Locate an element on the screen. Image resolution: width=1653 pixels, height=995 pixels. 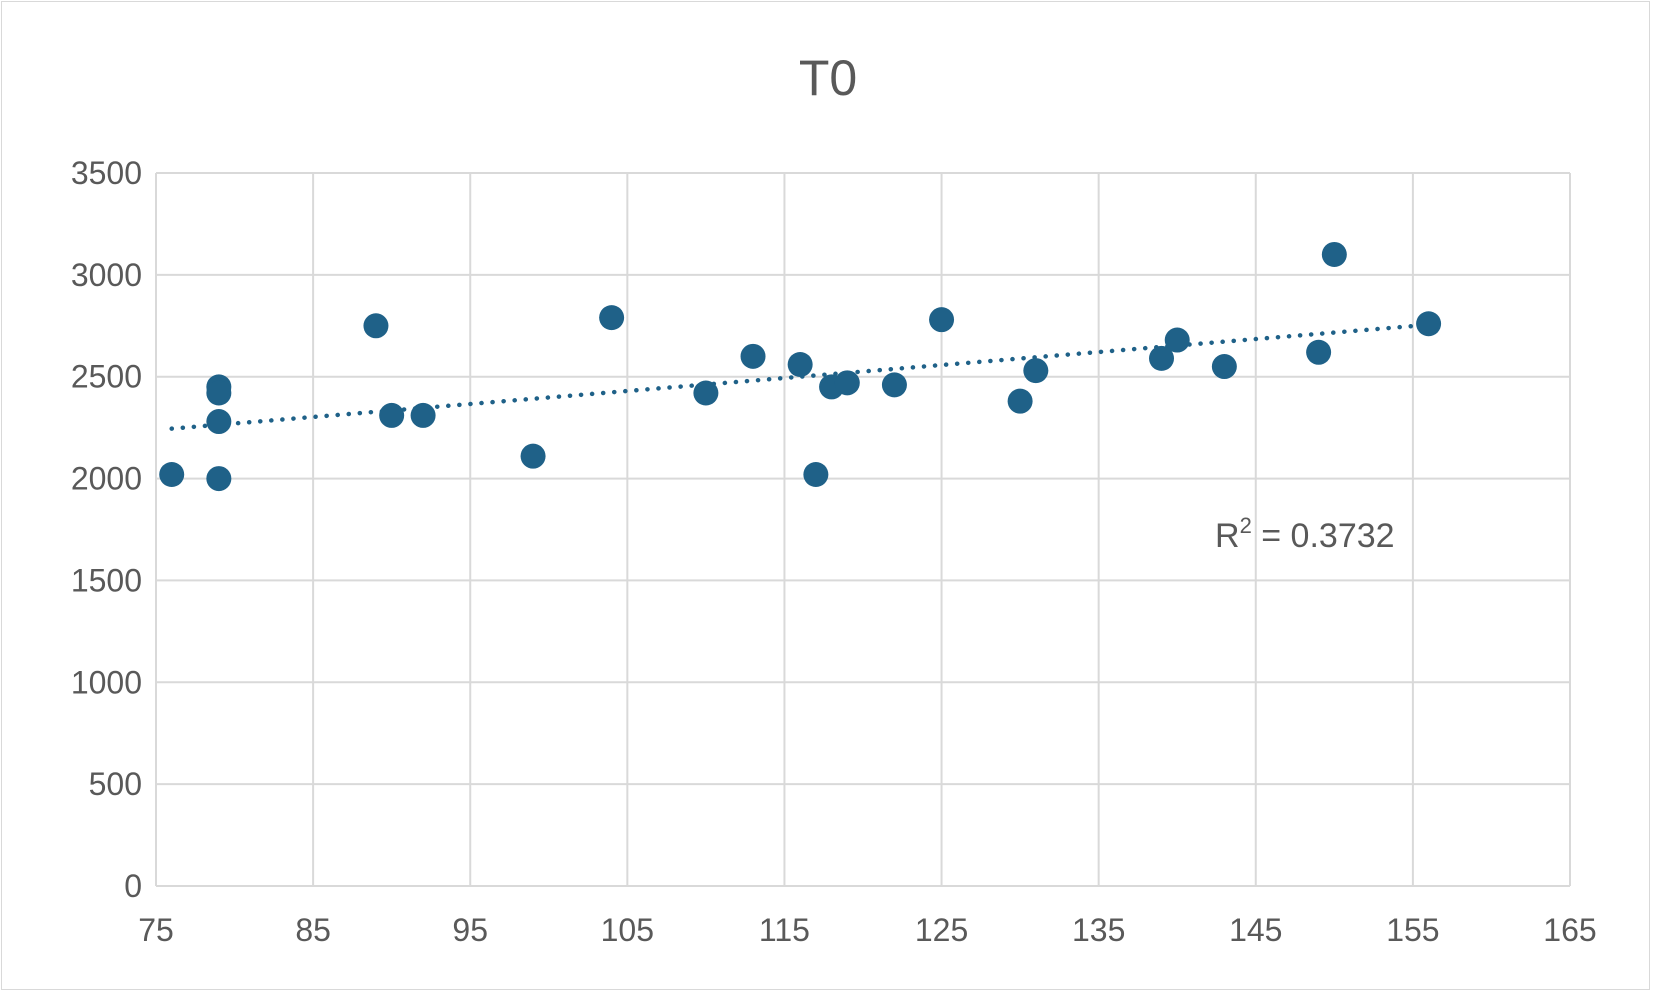
x-tick-label: 125 is located at coordinates (941, 930).